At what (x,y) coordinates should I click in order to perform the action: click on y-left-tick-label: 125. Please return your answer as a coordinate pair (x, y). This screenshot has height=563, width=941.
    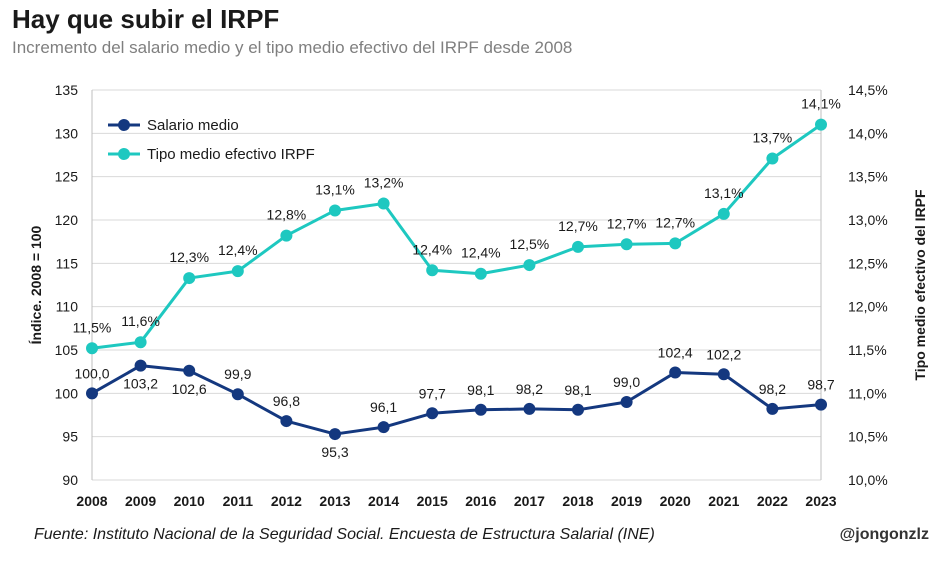
    Looking at the image, I should click on (67, 177).